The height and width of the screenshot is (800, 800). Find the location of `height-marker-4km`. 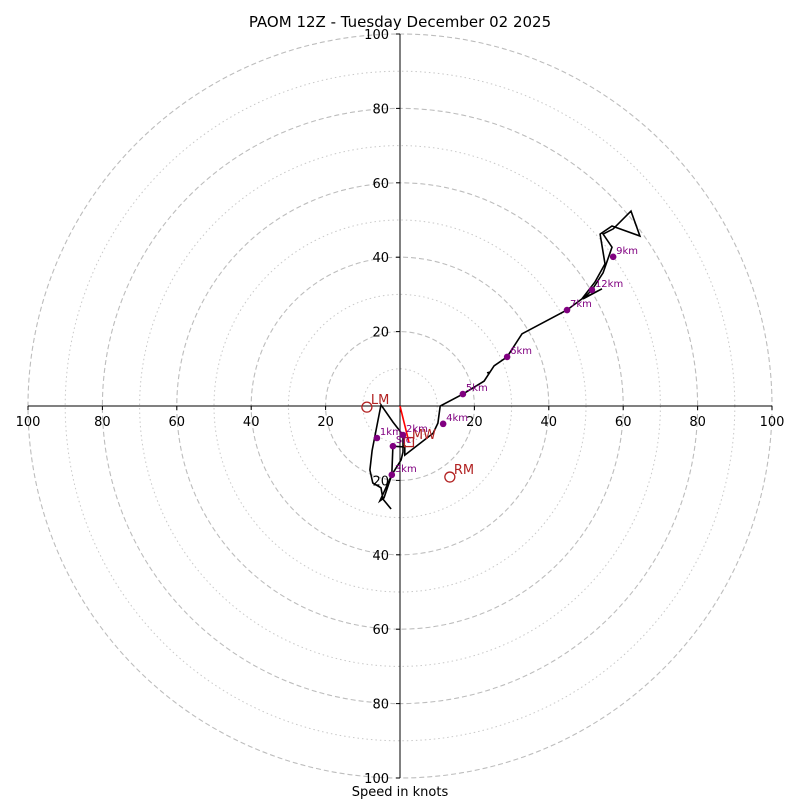

height-marker-4km is located at coordinates (443, 424).